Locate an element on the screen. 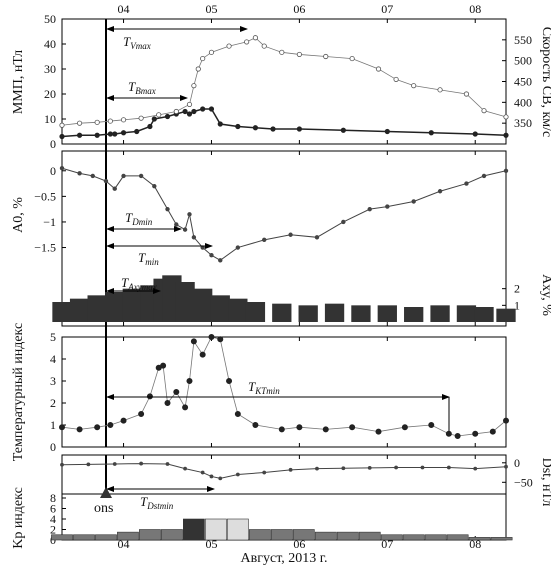 This screenshot has width=551, height=573. panel-2-right-label: Axy, % is located at coordinates (545, 295).